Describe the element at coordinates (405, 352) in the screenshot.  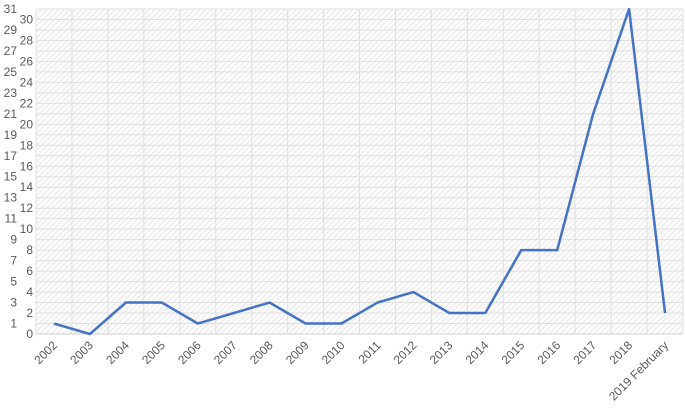
I see `x-tick-label: 2012` at that location.